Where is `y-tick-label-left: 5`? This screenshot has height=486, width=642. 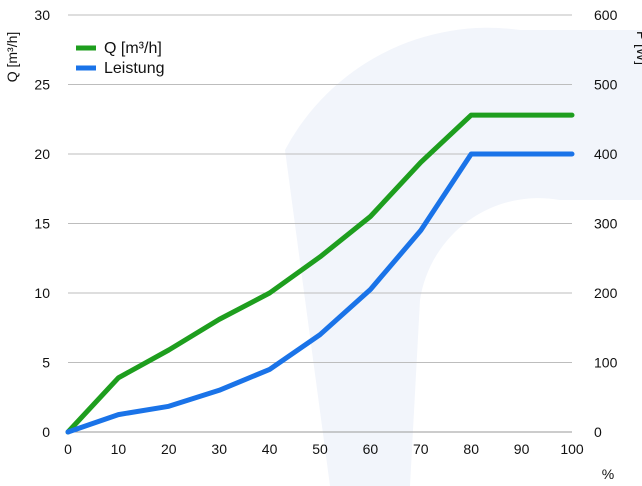 y-tick-label-left: 5 is located at coordinates (46, 363).